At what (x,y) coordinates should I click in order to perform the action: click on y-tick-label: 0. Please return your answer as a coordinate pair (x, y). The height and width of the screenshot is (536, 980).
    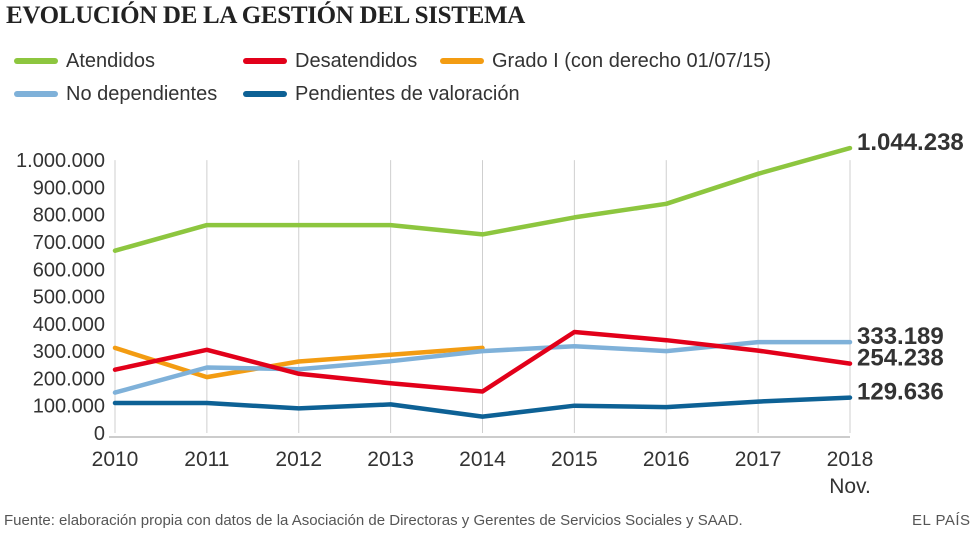
    Looking at the image, I should click on (99, 434).